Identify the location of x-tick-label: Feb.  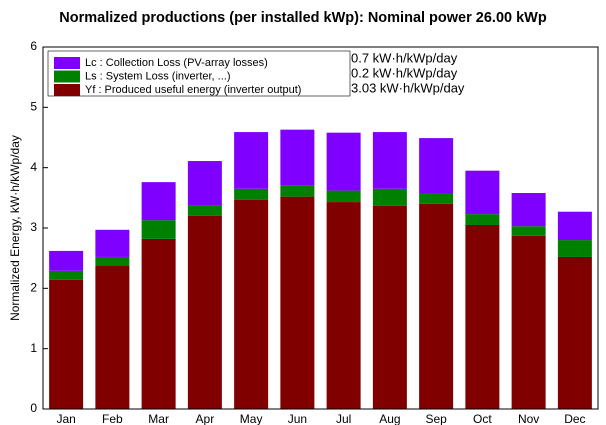
(112, 418).